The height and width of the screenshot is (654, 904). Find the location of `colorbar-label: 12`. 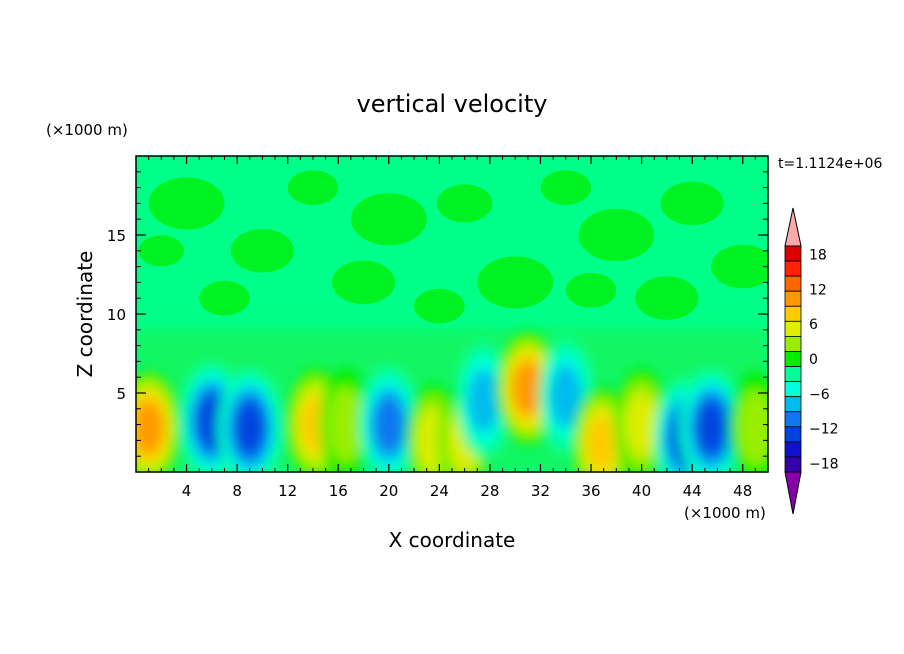

colorbar-label: 12 is located at coordinates (818, 290).